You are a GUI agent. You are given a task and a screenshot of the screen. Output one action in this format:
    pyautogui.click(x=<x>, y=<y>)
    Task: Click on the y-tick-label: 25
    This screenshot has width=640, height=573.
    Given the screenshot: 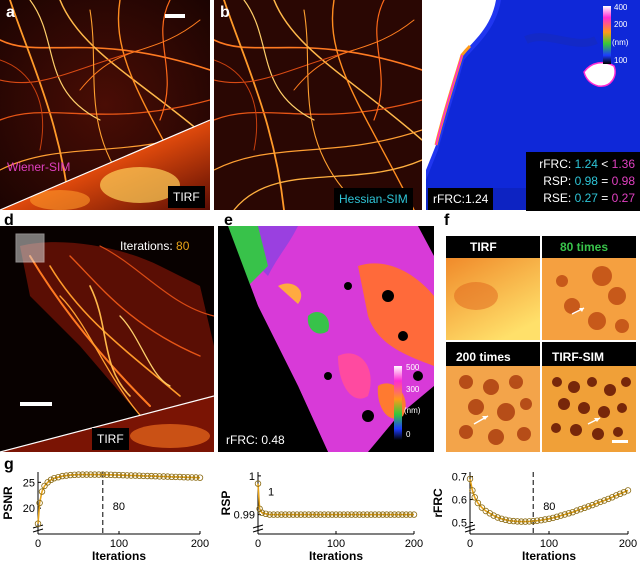 What is the action you would take?
    pyautogui.click(x=29, y=483)
    